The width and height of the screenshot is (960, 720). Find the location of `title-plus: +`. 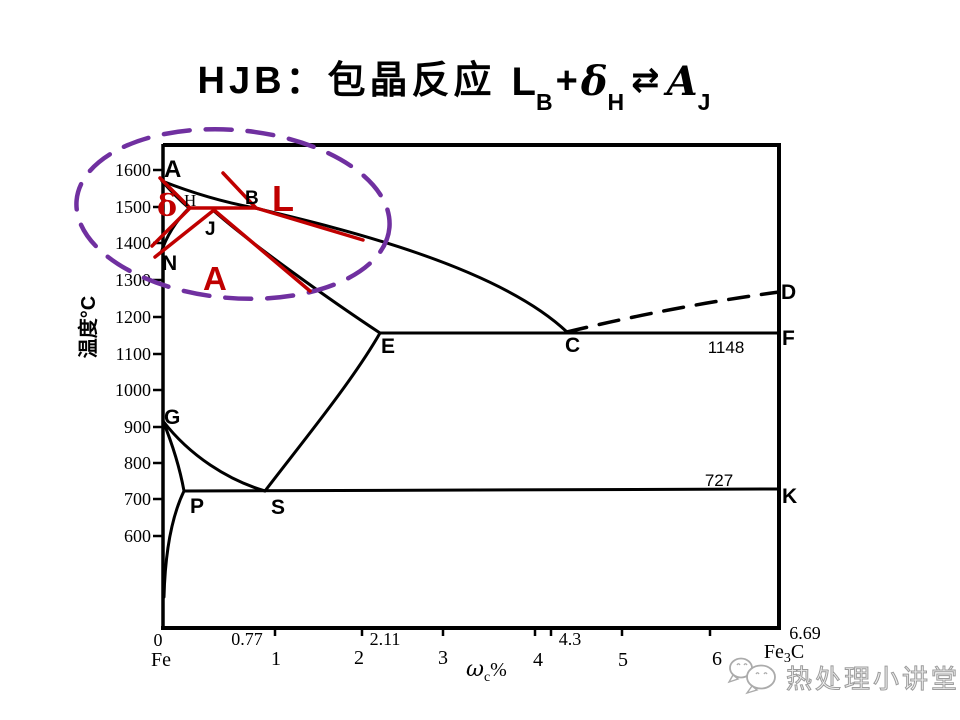

title-plus: + is located at coordinates (566, 81).